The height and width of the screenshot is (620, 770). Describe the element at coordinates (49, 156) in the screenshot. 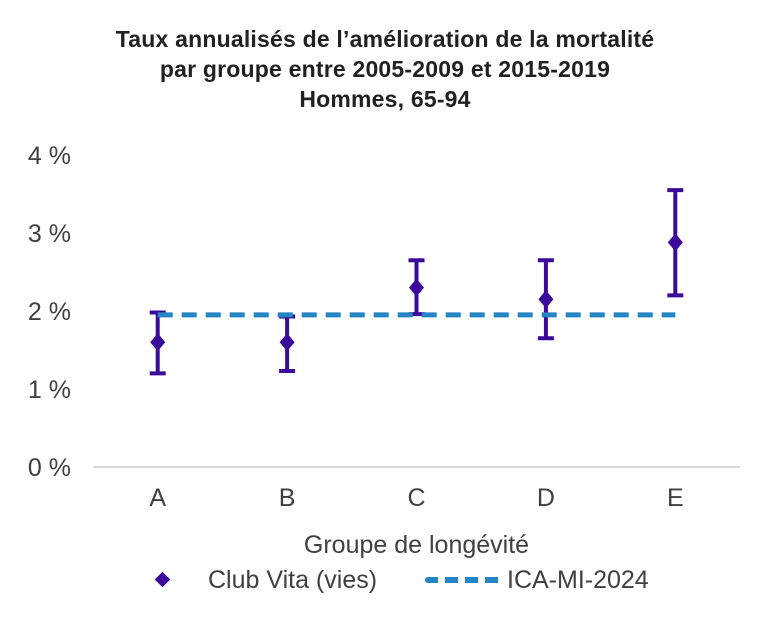

I see `y-tick-label: 4 %` at that location.